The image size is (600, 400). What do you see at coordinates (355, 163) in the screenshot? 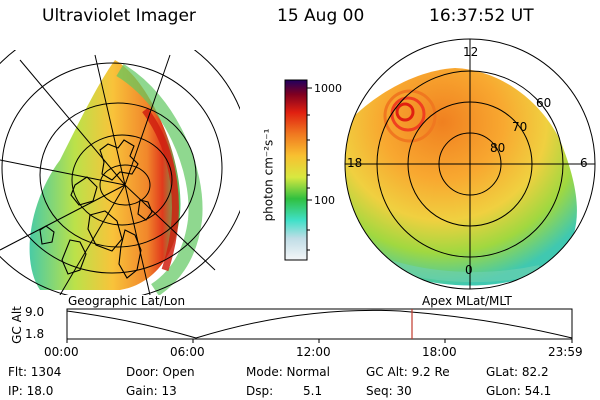
I see `mlt-label-18: 18` at bounding box center [355, 163].